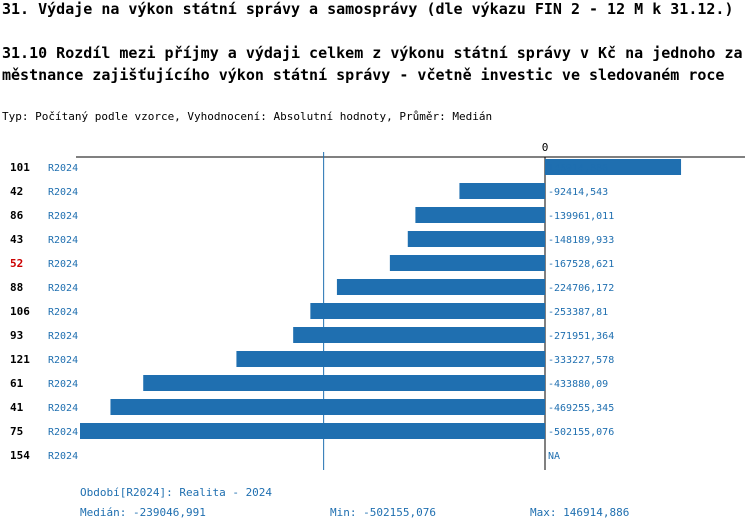 The image size is (750, 530). Describe the element at coordinates (581, 360) in the screenshot. I see `bar-value-label: -333227,578` at that location.